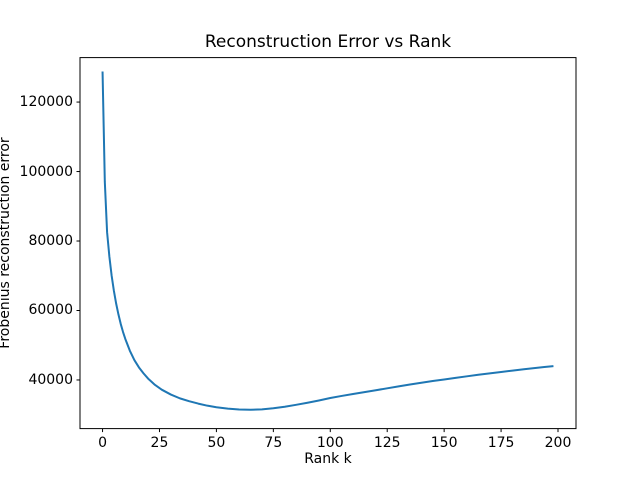  Describe the element at coordinates (328, 459) in the screenshot. I see `x-axis-label: Rank k` at that location.